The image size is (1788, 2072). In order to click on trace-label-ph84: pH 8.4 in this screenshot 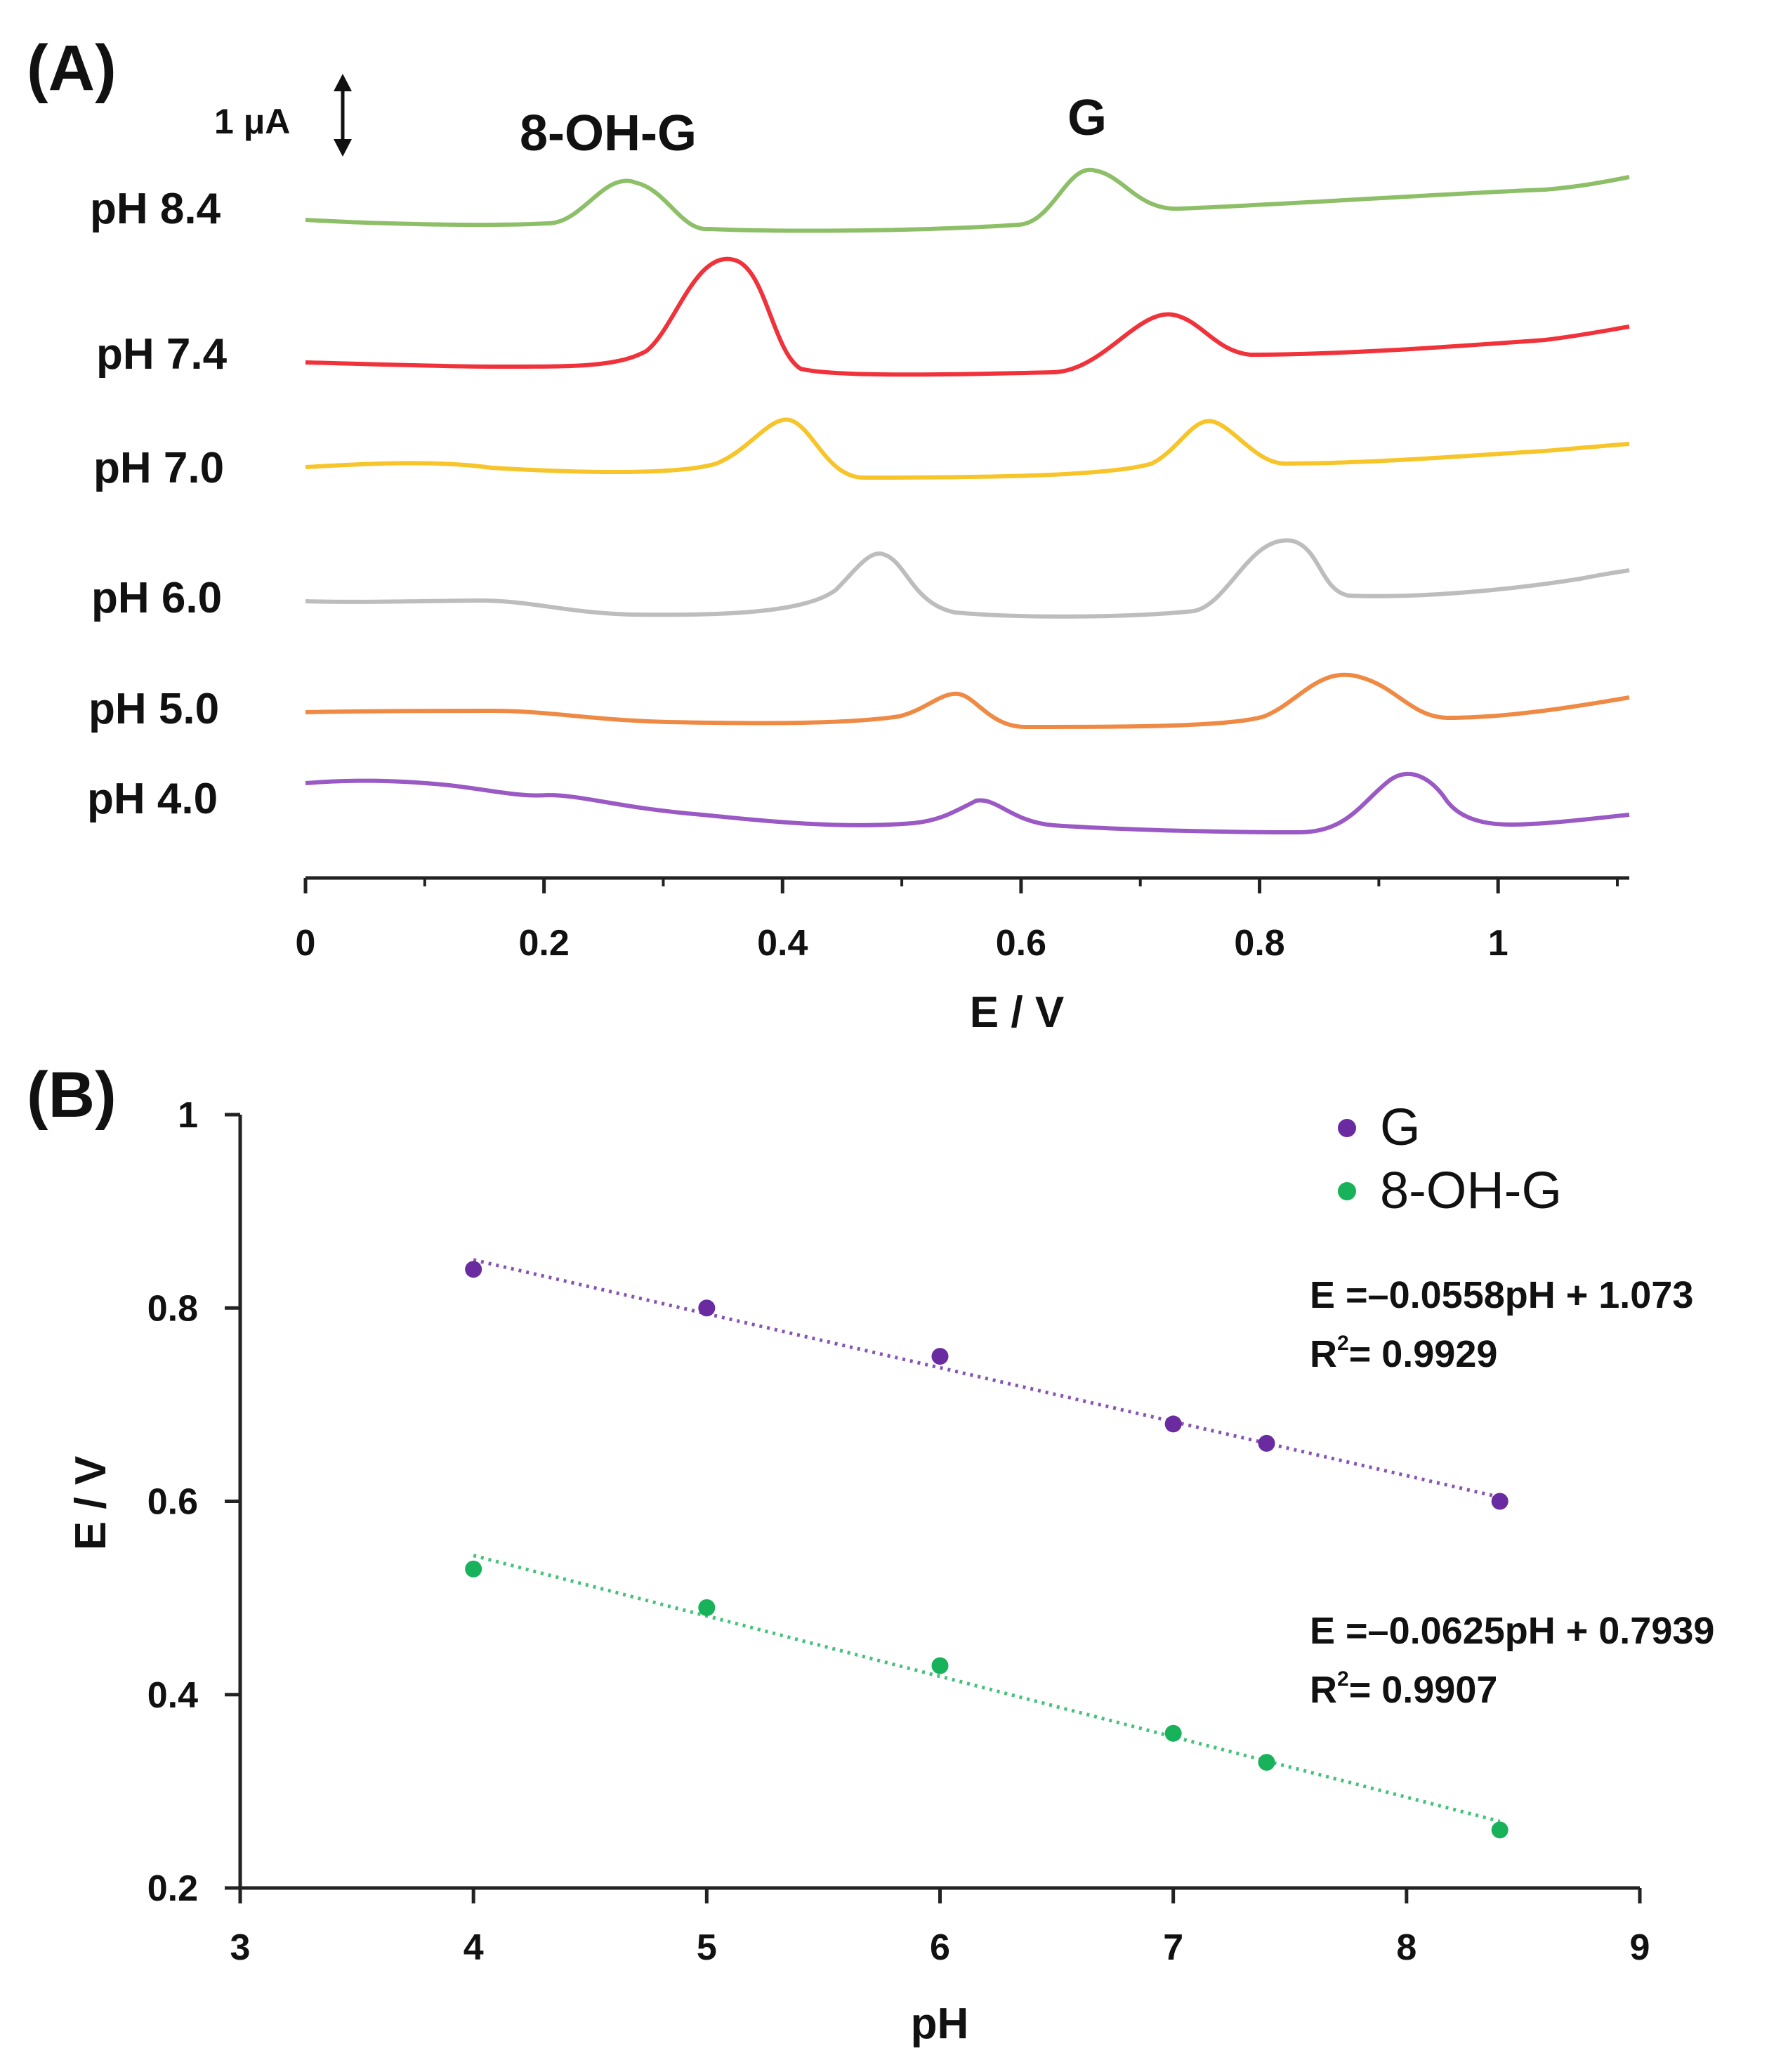, I will do `click(155, 209)`.